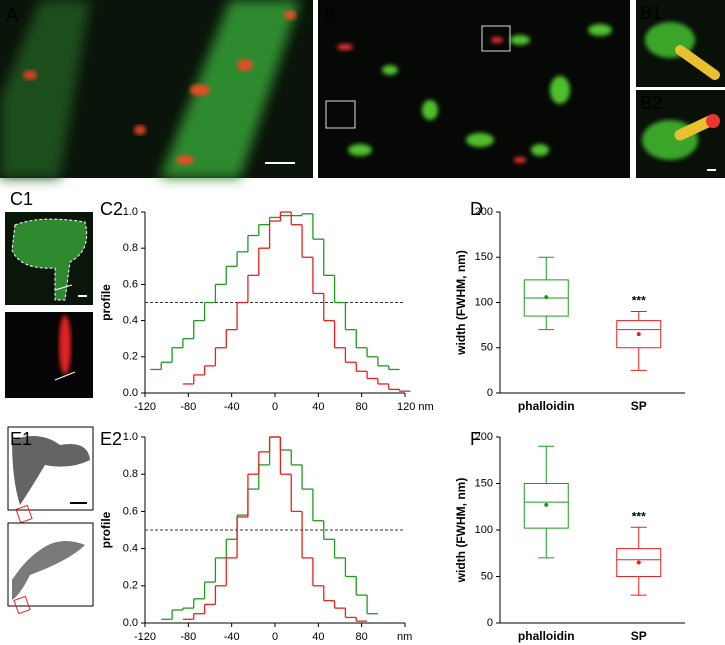  What do you see at coordinates (474, 89) in the screenshot?
I see `image-b` at bounding box center [474, 89].